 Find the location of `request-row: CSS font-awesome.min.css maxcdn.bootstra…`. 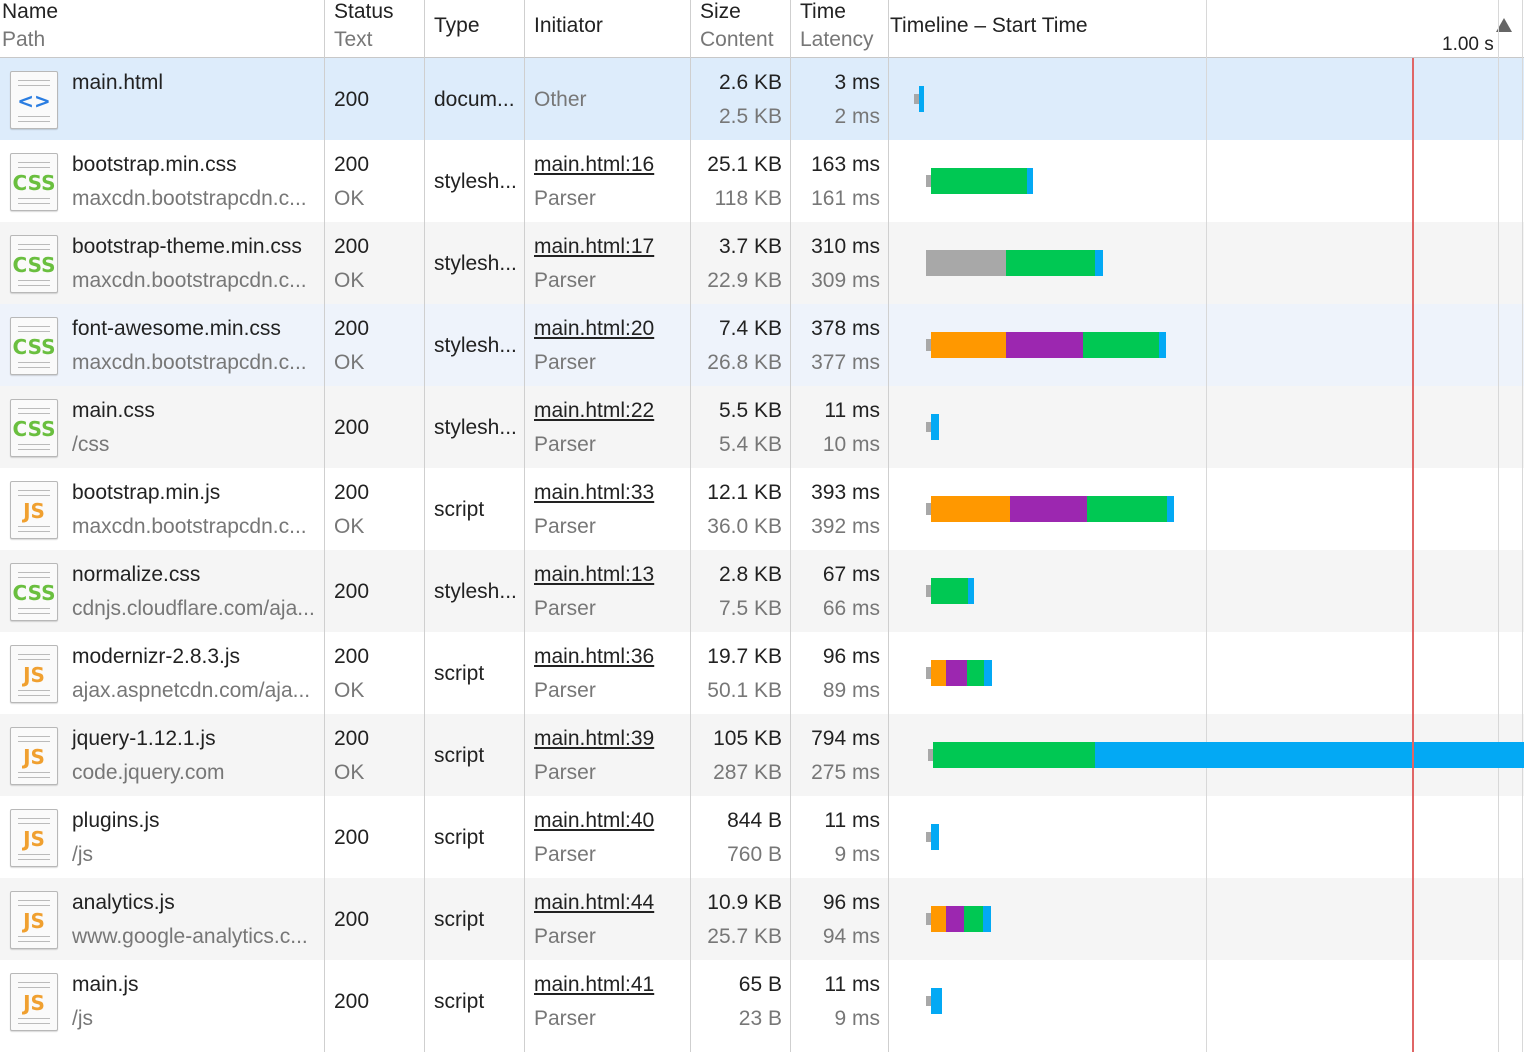

request-row: CSS font-awesome.min.css maxcdn.bootstra… is located at coordinates (762, 345).